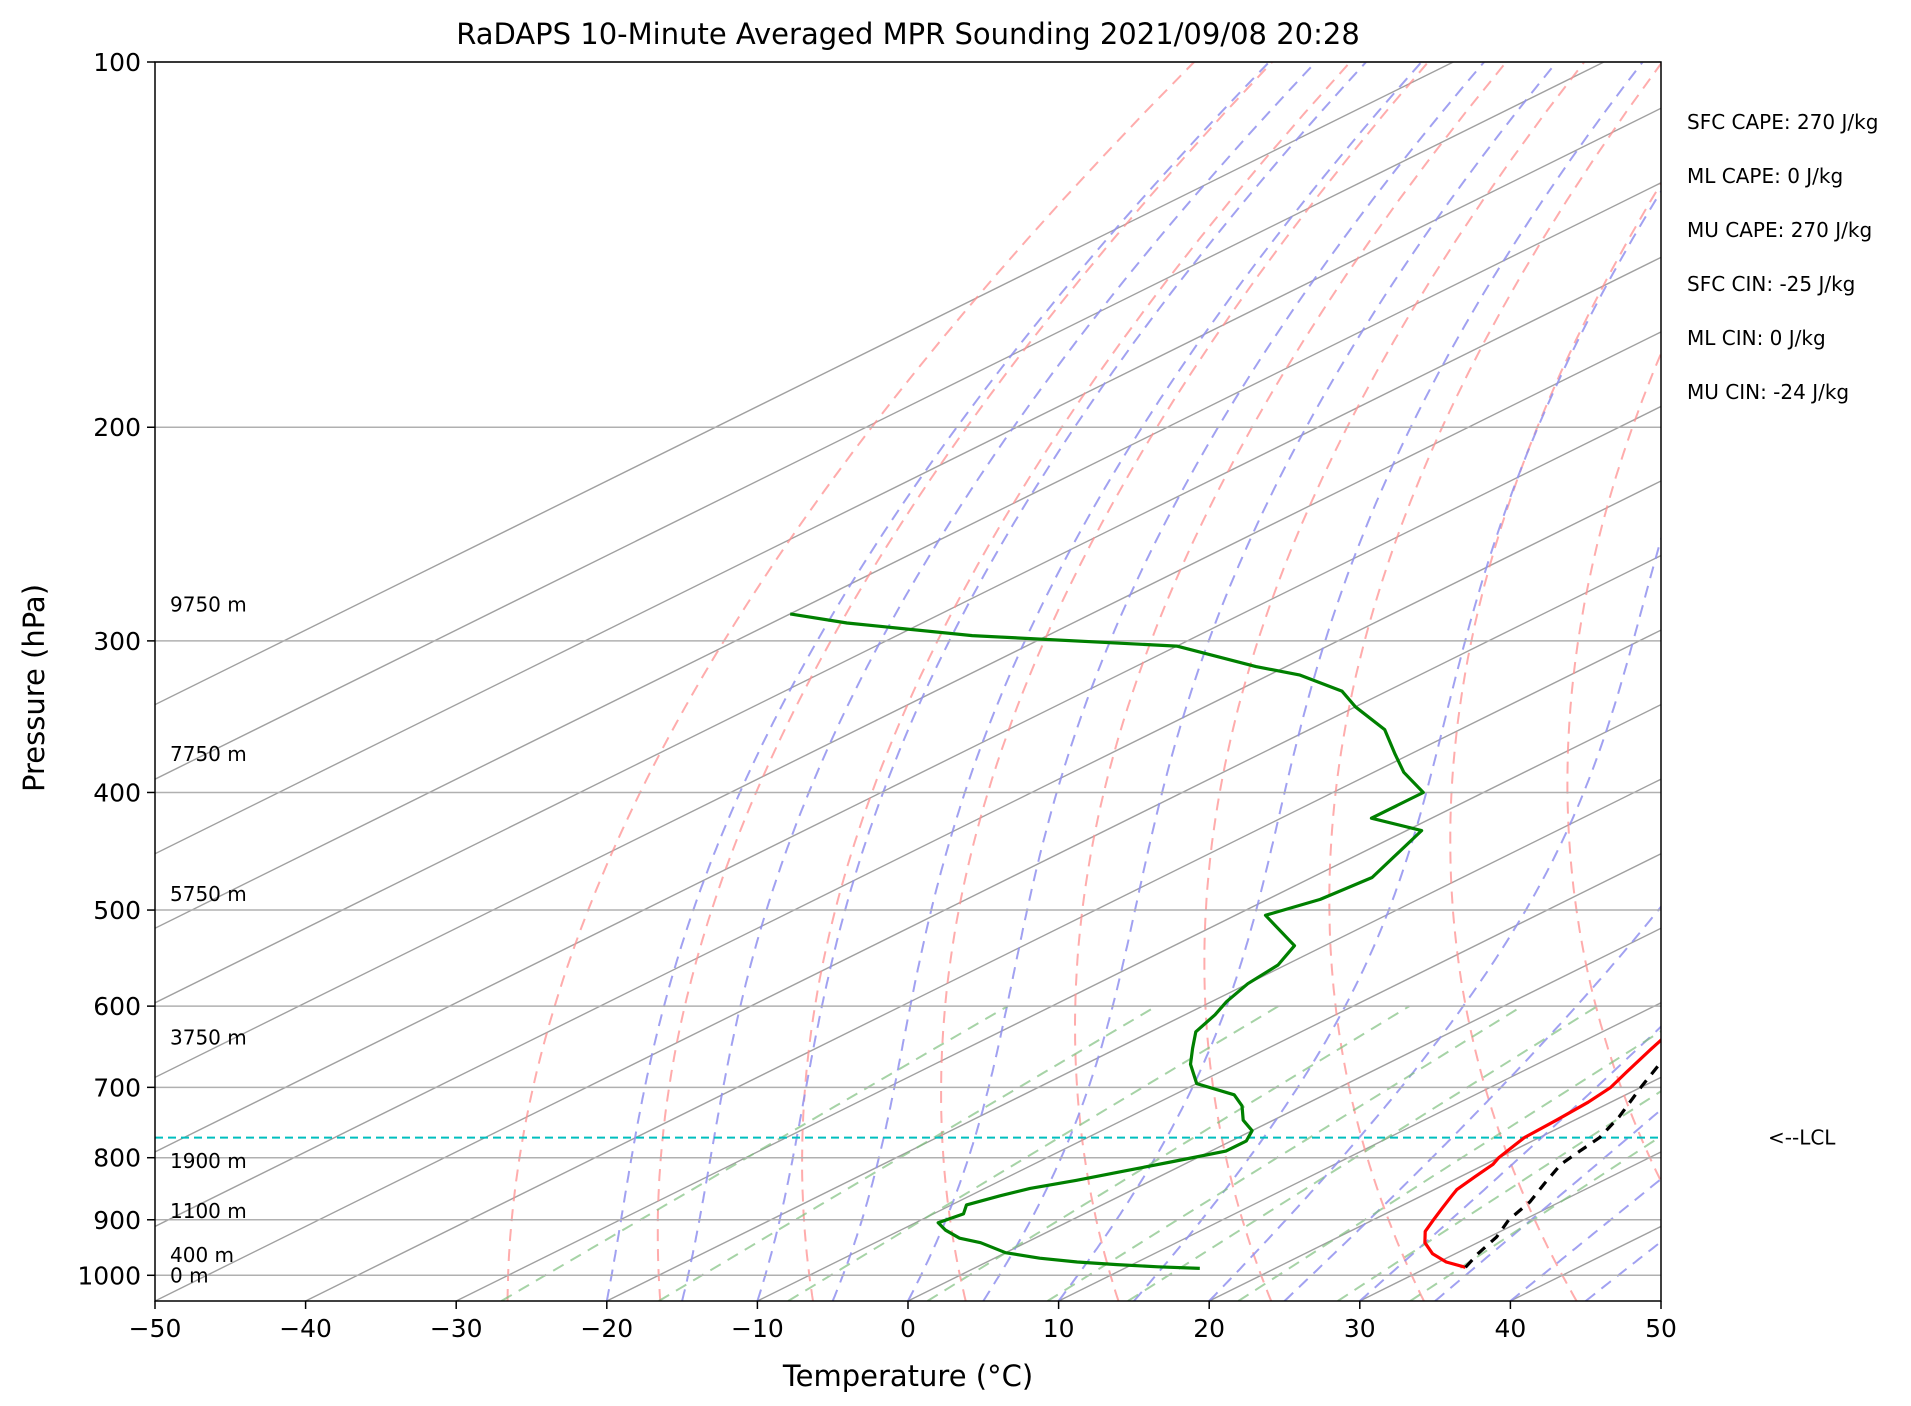 The width and height of the screenshot is (1911, 1406). I want to click on lcl-label: <--LCL, so click(1802, 1138).